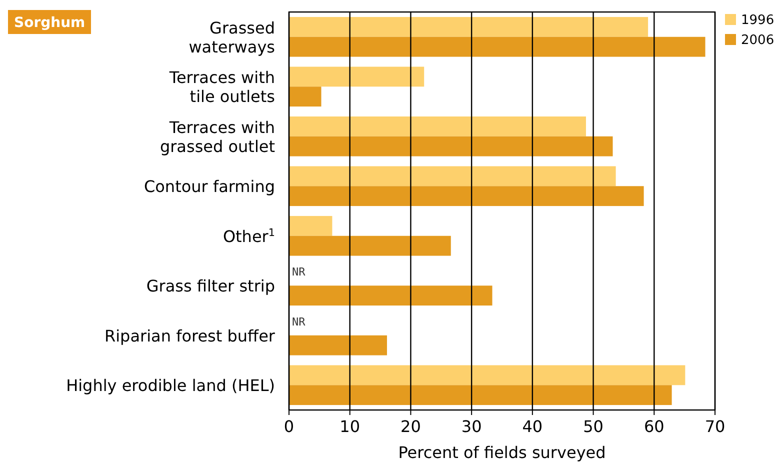 Image resolution: width=778 pixels, height=464 pixels. I want to click on x-tick-label: 60, so click(654, 426).